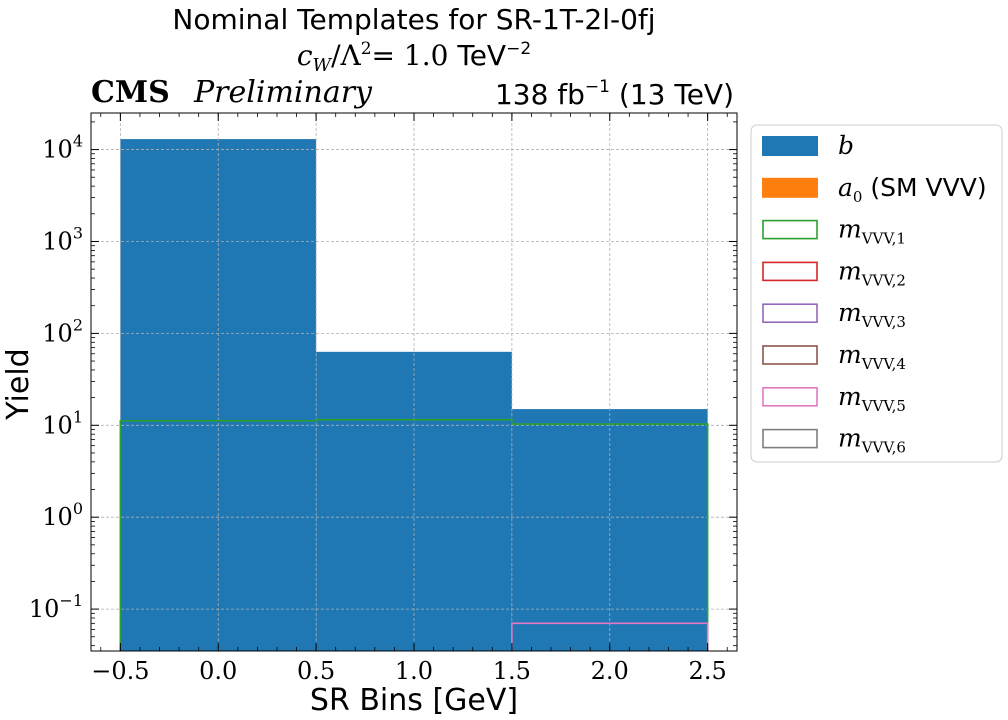 Image resolution: width=1008 pixels, height=720 pixels. Describe the element at coordinates (790, 355) in the screenshot. I see `legend-entry-m-VVV,4-swatch` at that location.